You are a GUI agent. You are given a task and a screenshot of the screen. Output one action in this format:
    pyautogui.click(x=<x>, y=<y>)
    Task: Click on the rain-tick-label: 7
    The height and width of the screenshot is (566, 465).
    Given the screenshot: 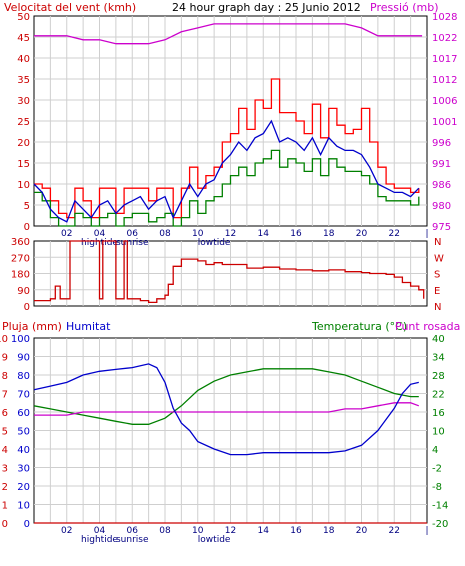 What is the action you would take?
    pyautogui.click(x=5, y=395)
    